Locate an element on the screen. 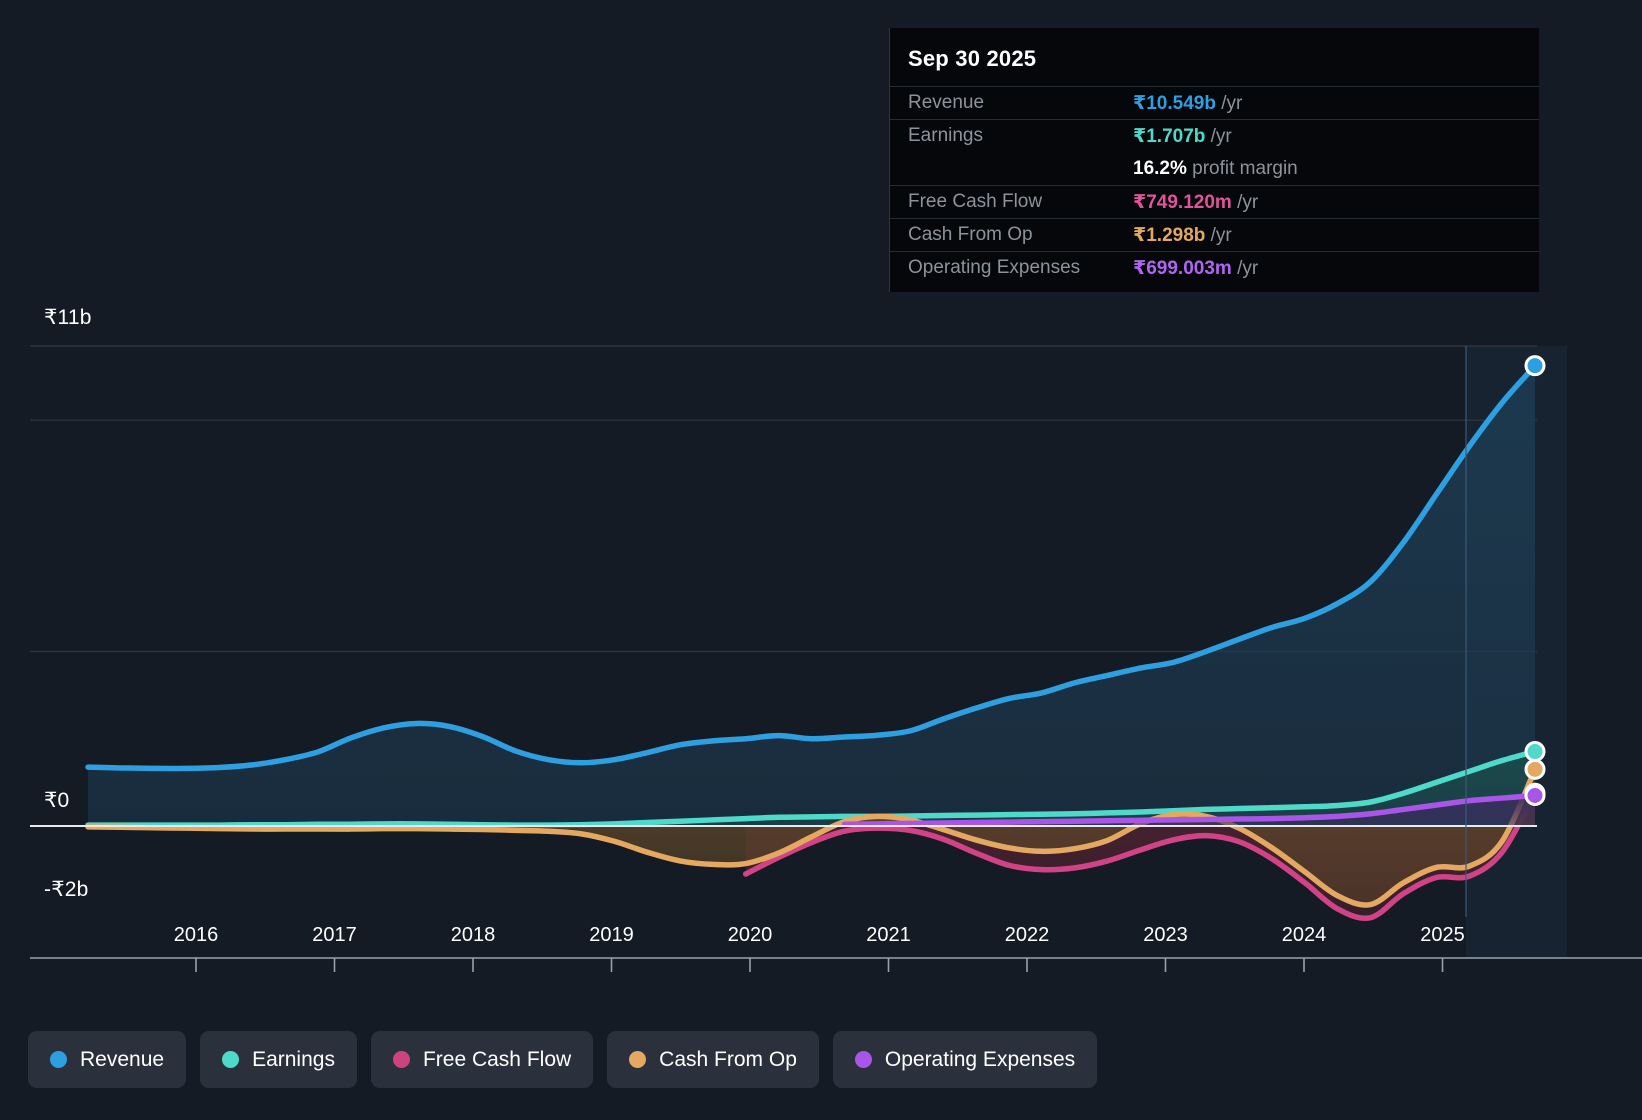 This screenshot has height=1120, width=1642. tooltip-metric-value: ₹749.120m /yr is located at coordinates (1195, 202).